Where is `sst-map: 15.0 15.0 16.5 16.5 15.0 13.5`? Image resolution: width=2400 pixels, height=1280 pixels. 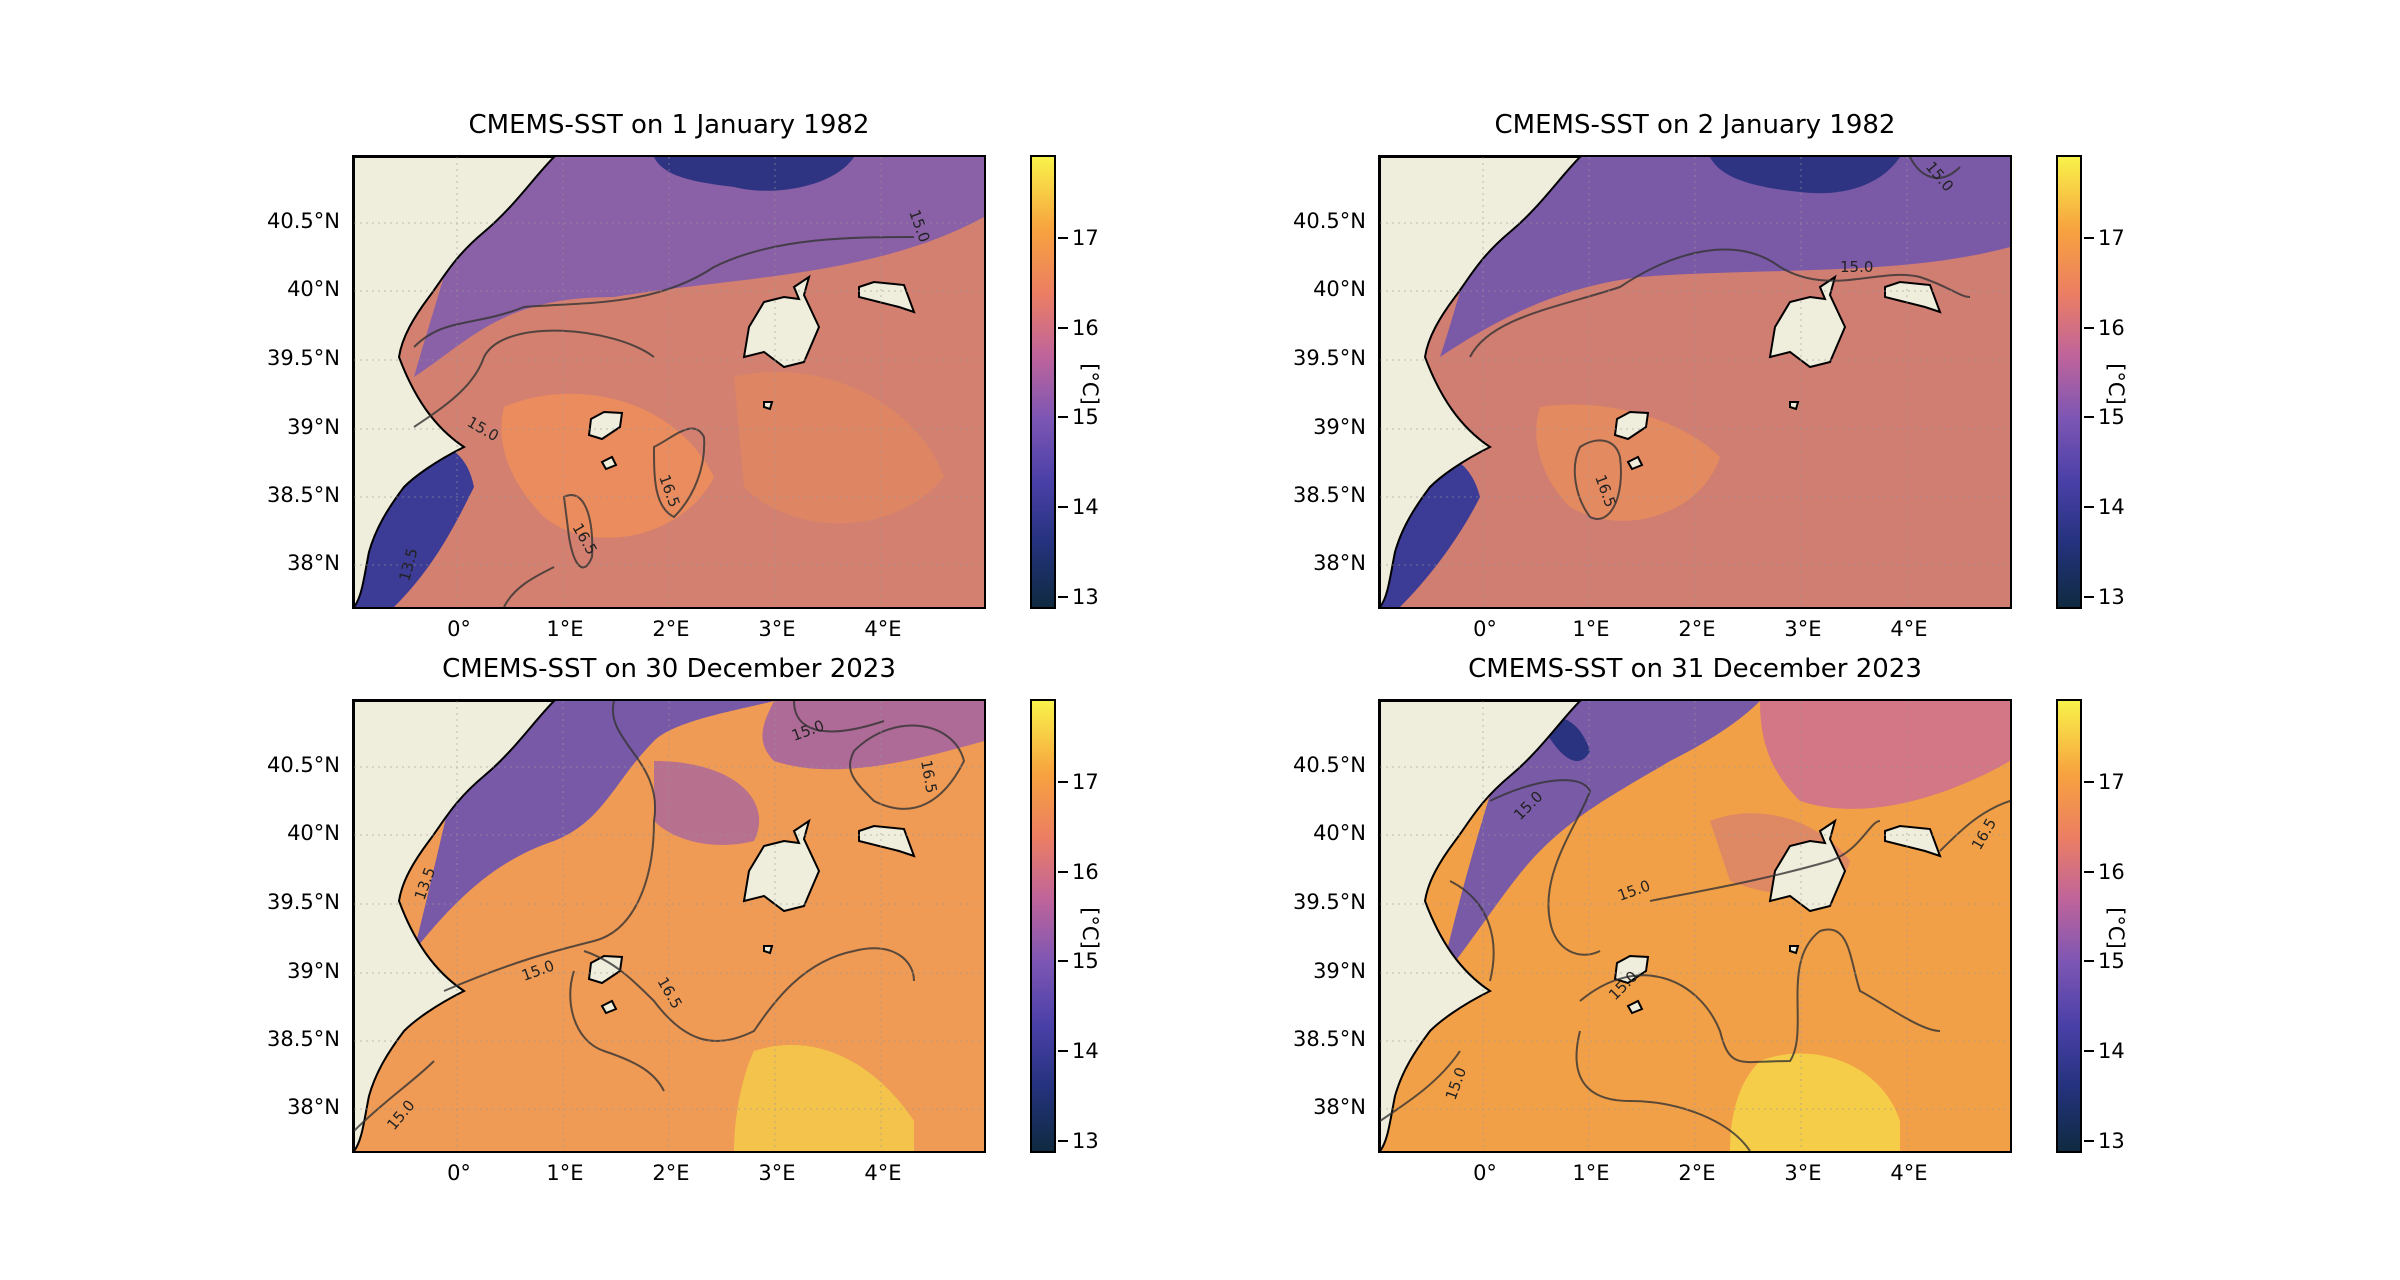 sst-map: 15.0 15.0 16.5 16.5 15.0 13.5 is located at coordinates (669, 926).